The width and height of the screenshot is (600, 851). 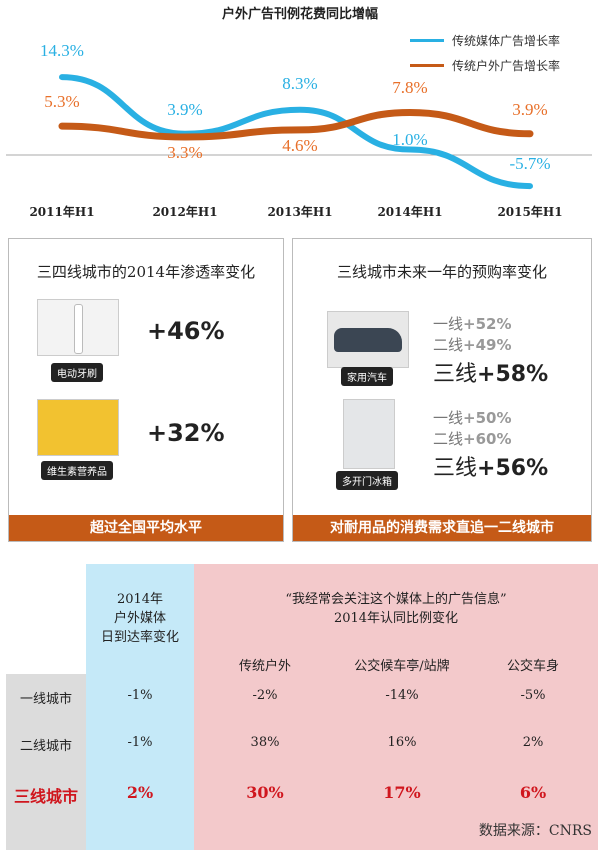 I want to click on data-label: 7.8%, so click(x=410, y=88).